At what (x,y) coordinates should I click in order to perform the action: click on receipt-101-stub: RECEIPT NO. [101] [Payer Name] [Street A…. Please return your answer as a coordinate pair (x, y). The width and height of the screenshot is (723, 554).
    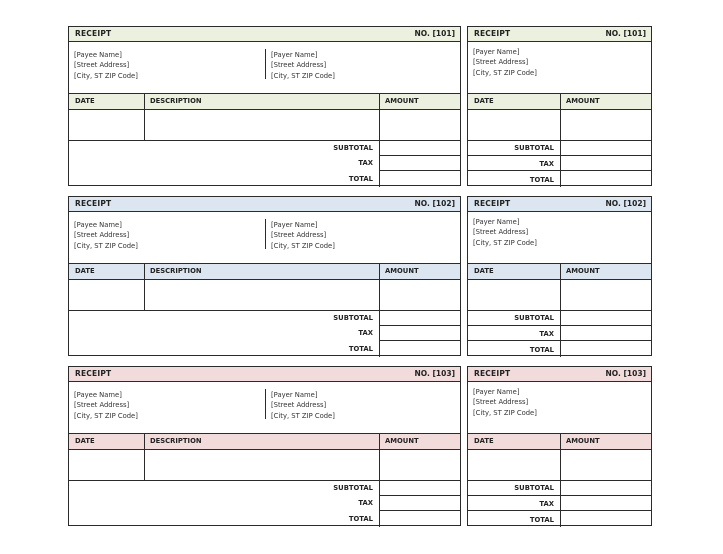
    Looking at the image, I should click on (559, 106).